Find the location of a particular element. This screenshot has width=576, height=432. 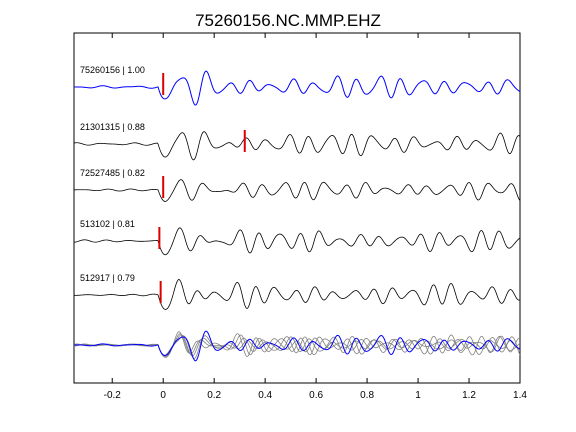

stack-trace-line is located at coordinates (297, 347).